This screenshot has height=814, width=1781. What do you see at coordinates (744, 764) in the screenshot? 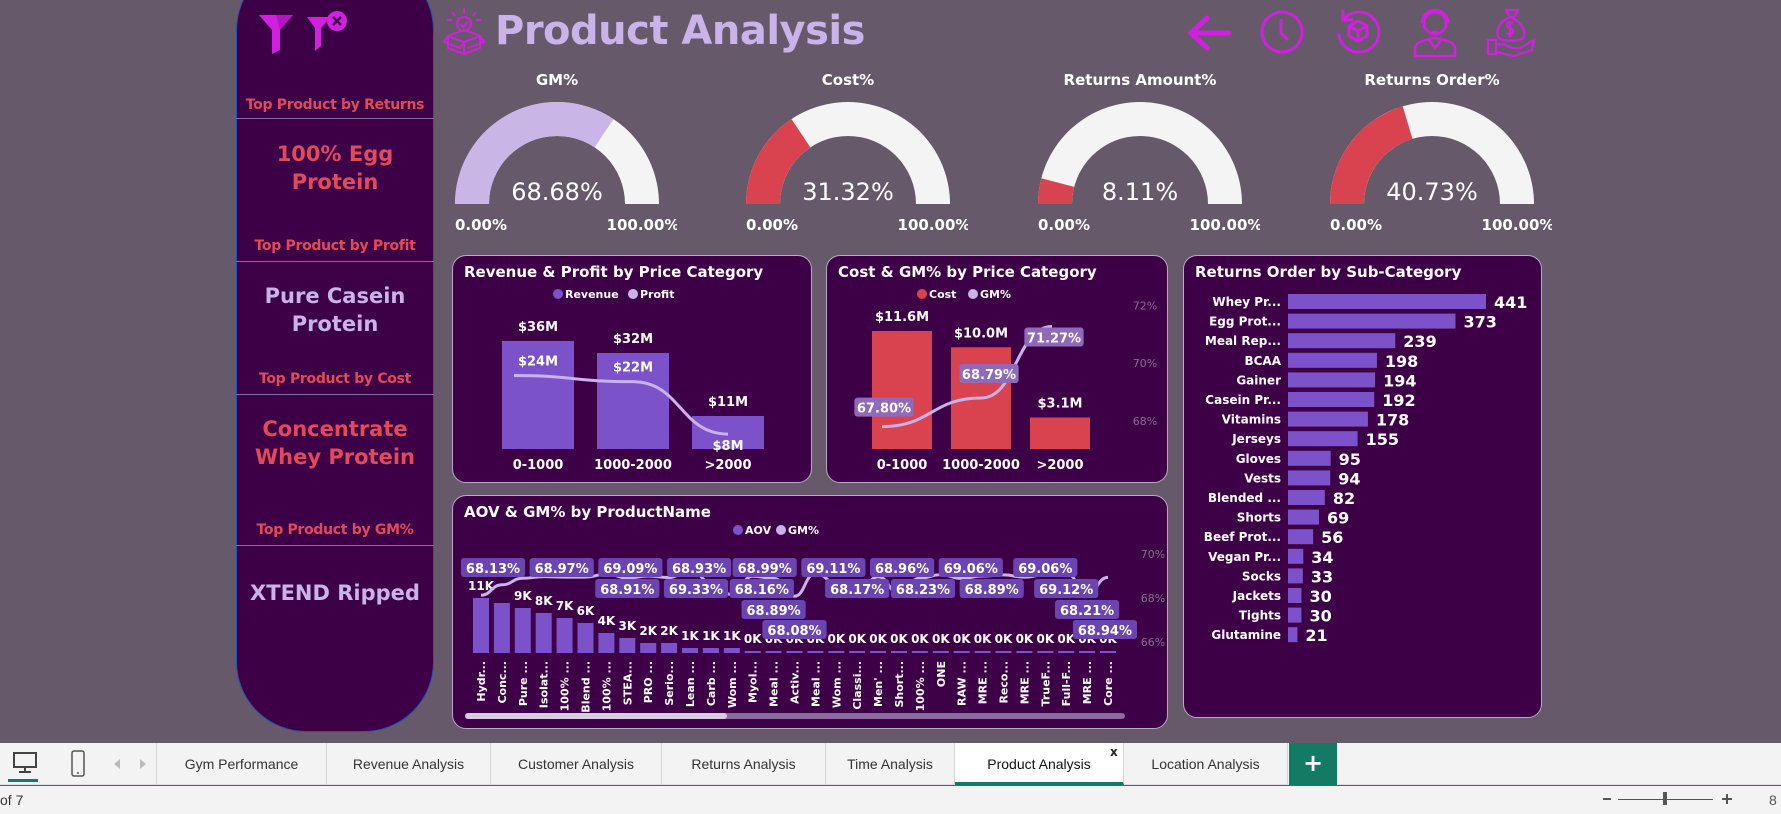
I see `tab-returns-analysis: Returns Analysis` at bounding box center [744, 764].